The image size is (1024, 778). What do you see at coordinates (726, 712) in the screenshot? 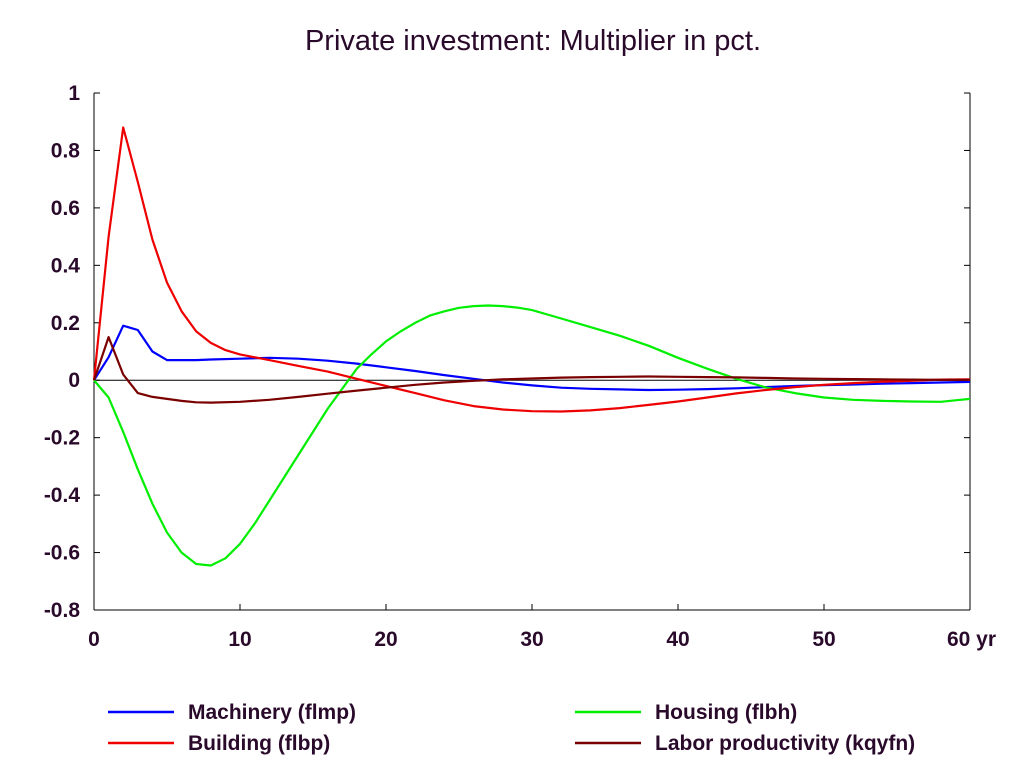
I see `legend-label: Housing (flbh)` at bounding box center [726, 712].